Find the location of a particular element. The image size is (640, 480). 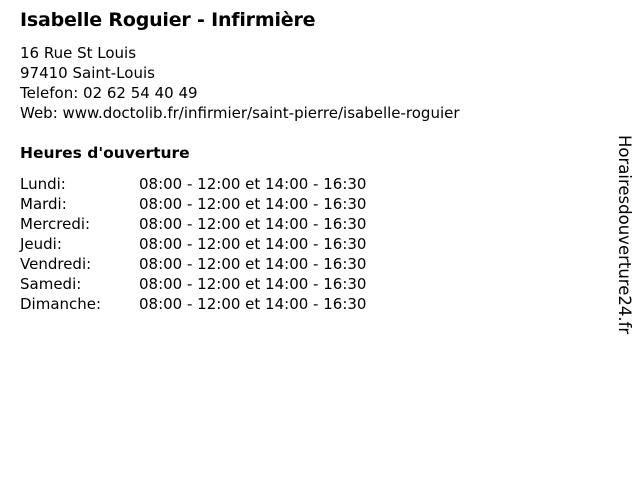

street-address: 16 Rue St Louis is located at coordinates (78, 53).